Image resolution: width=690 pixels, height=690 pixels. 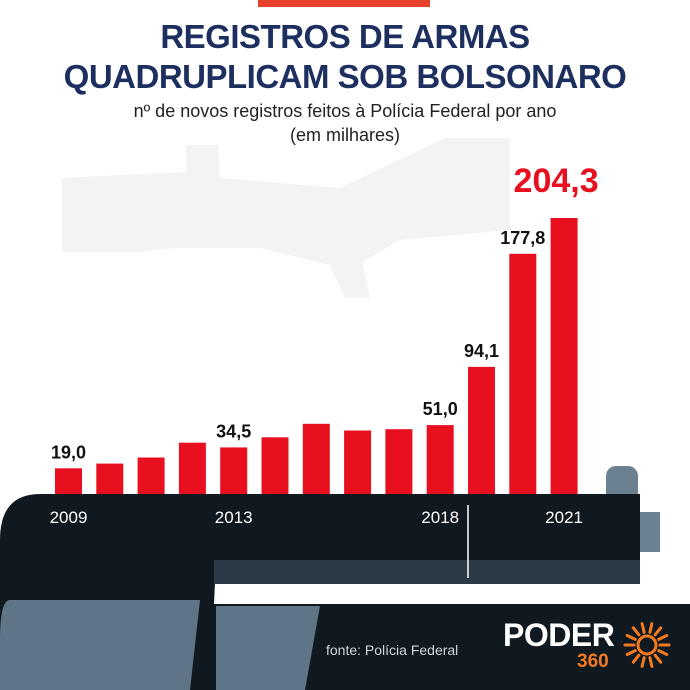 I want to click on bar-2015, so click(x=316, y=458).